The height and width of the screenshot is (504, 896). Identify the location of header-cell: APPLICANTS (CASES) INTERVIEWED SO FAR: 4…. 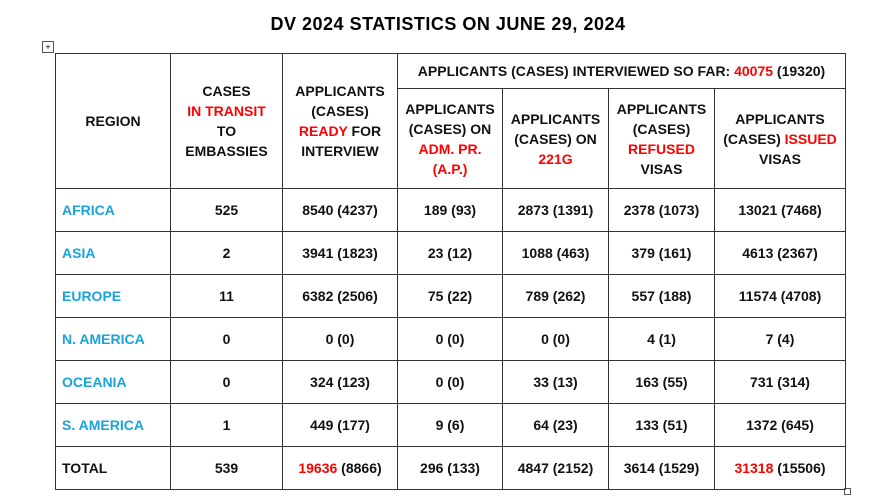
(621, 71).